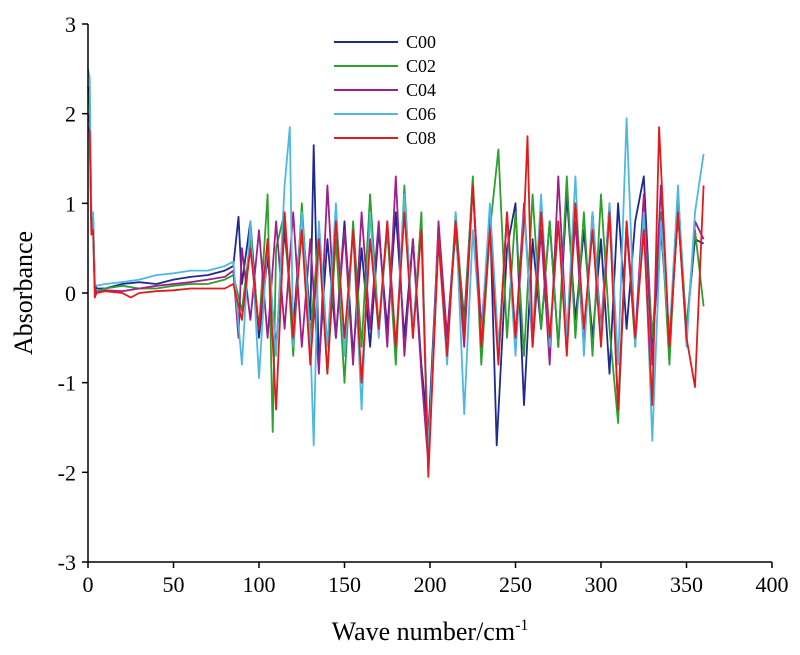  Describe the element at coordinates (70, 203) in the screenshot. I see `y-tick-label: 1` at that location.